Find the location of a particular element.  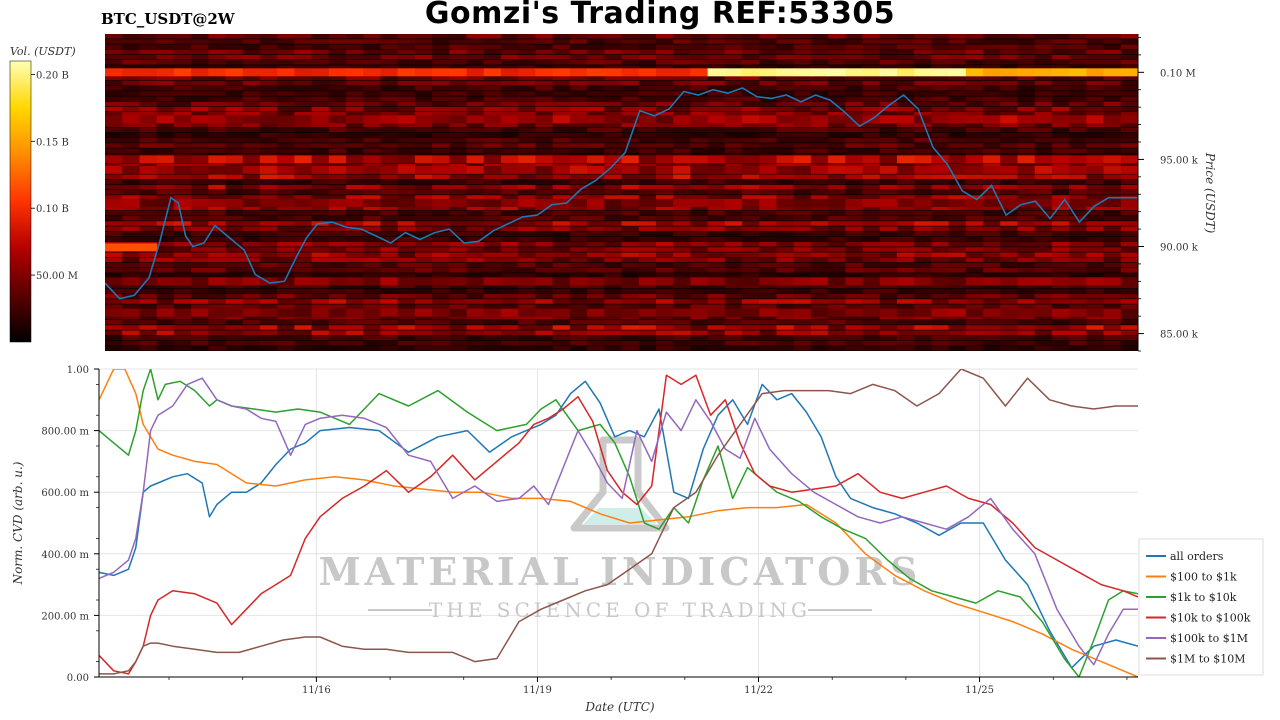

legend-label: $100k to $1M is located at coordinates (1209, 638).